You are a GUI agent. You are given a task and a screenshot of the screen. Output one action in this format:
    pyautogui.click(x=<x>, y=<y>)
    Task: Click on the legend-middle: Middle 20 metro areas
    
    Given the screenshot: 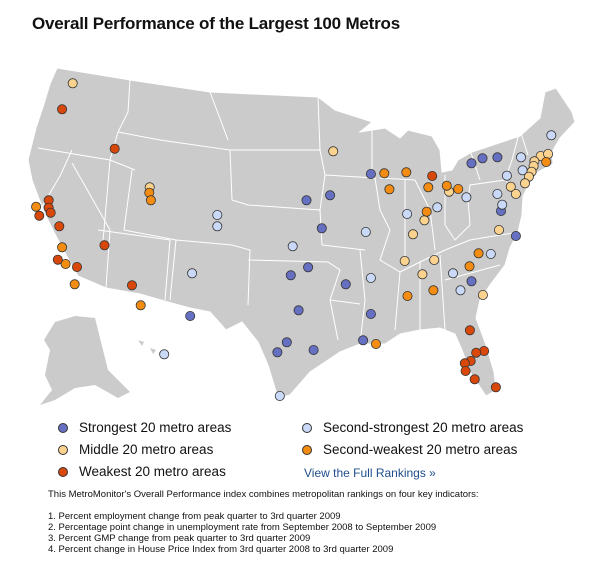 What is the action you would take?
    pyautogui.click(x=135, y=449)
    